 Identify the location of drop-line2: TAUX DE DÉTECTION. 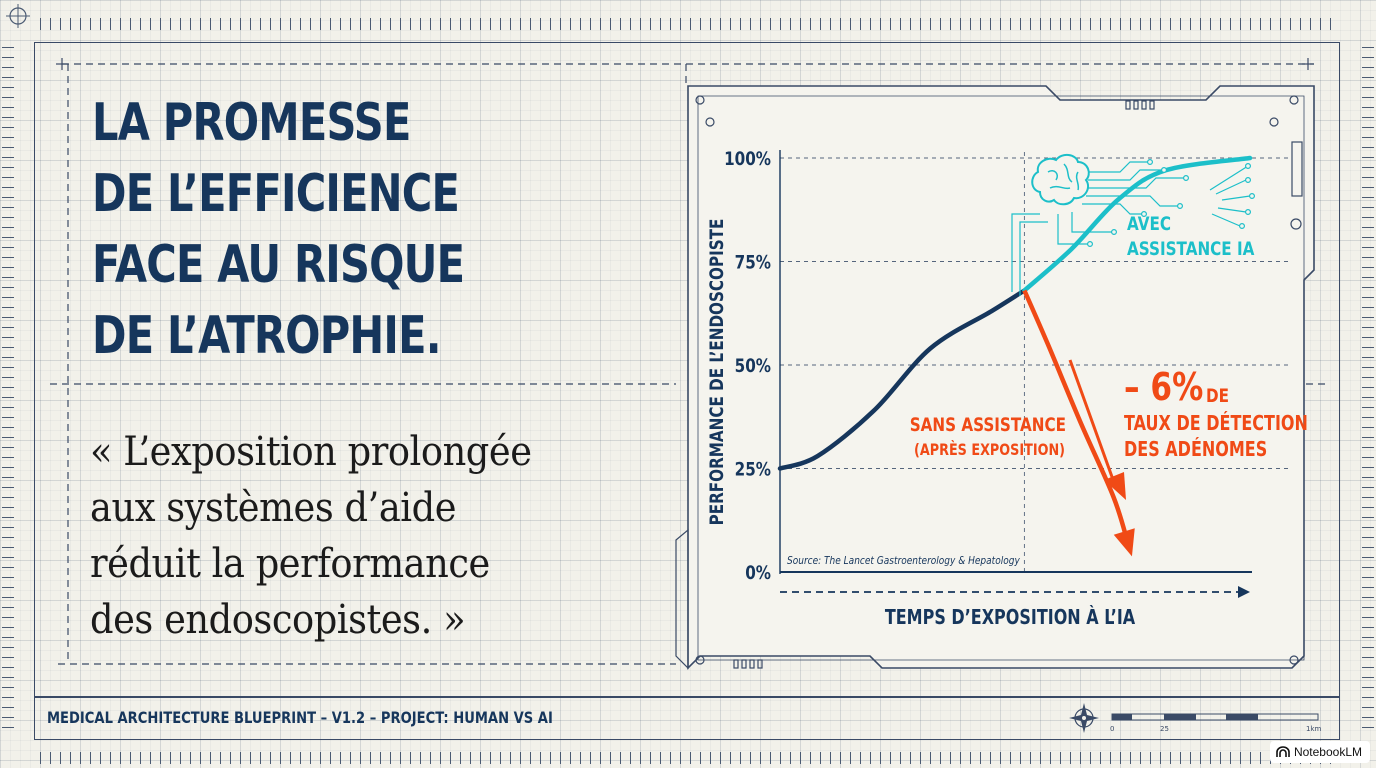
(1216, 423).